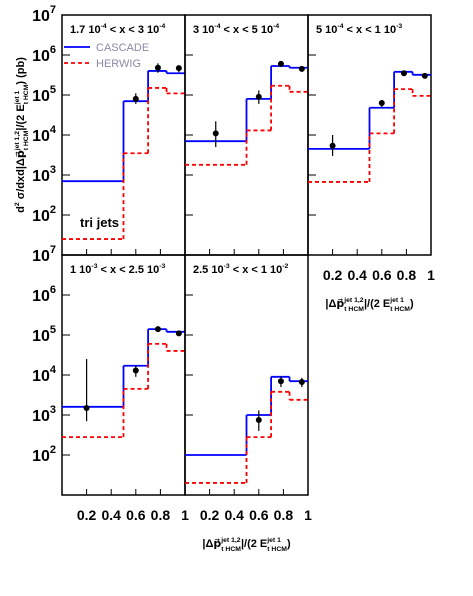 This screenshot has width=473, height=596. Describe the element at coordinates (118, 64) in the screenshot. I see `legend-label: HERWIG` at that location.